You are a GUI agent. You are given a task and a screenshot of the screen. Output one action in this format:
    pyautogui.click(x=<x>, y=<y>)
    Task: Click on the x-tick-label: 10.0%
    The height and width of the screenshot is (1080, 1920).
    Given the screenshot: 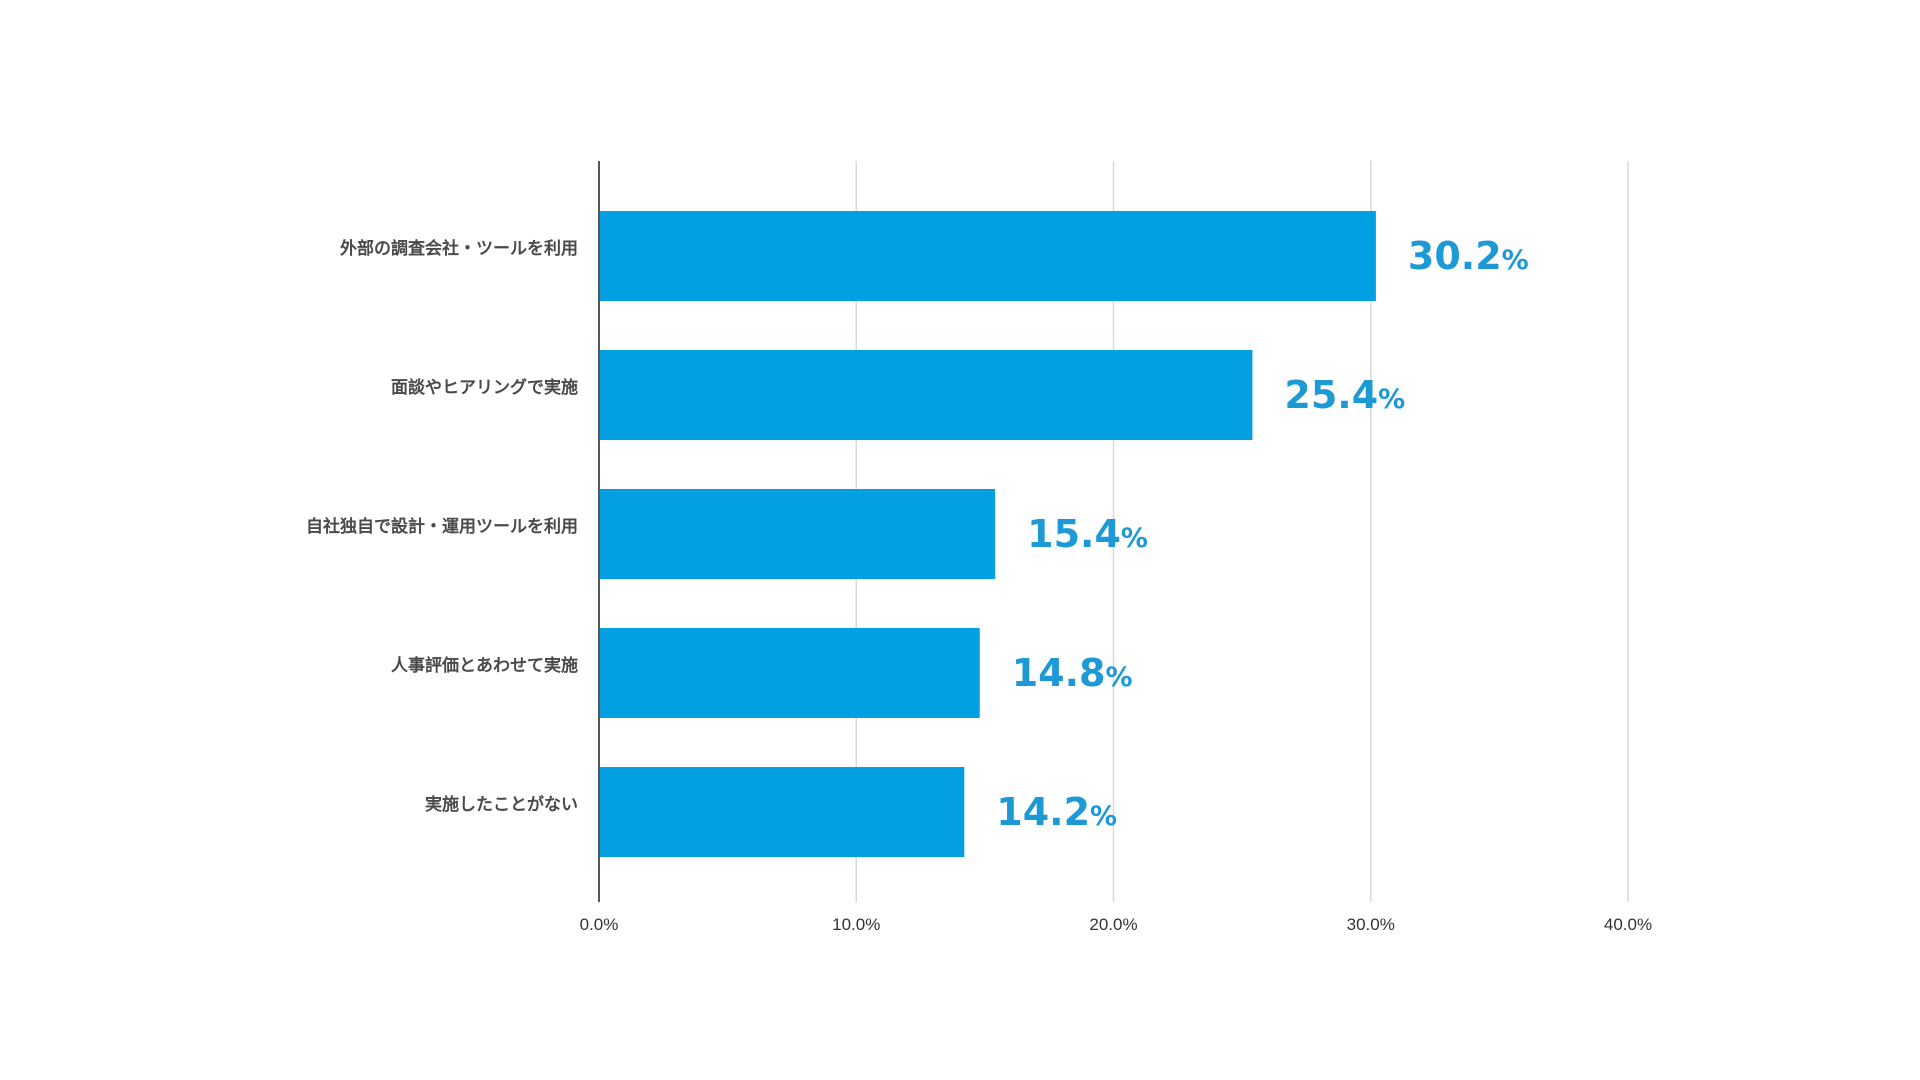 What is the action you would take?
    pyautogui.click(x=856, y=924)
    